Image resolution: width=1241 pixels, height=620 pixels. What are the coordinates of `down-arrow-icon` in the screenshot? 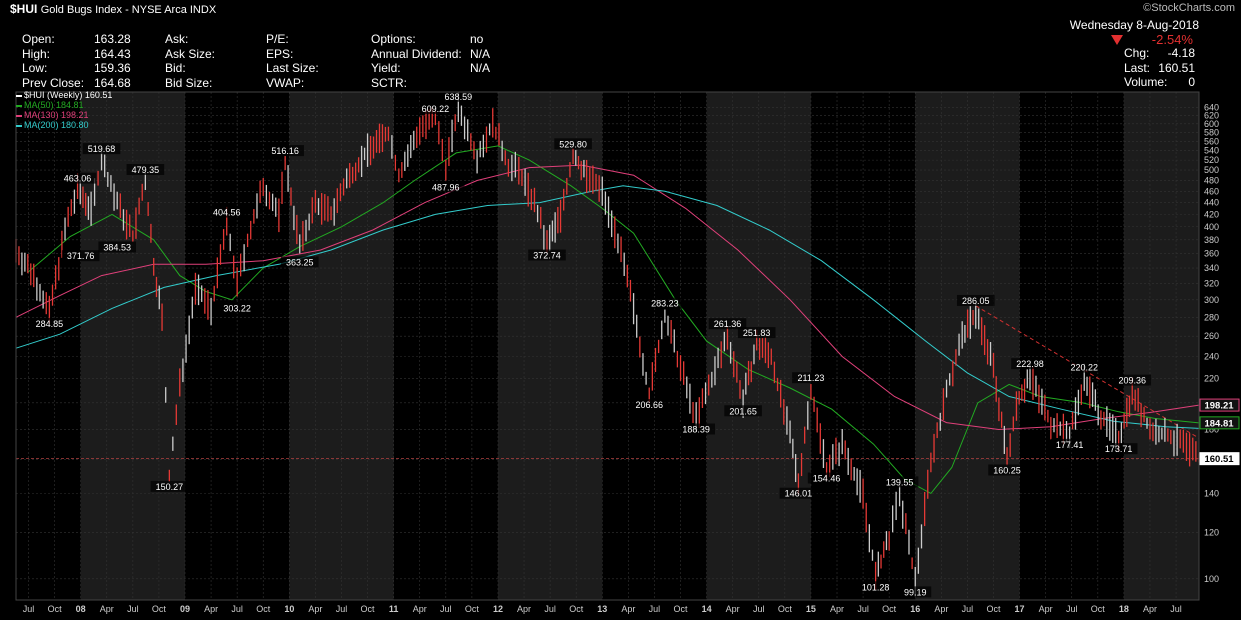 It's located at (1117, 40).